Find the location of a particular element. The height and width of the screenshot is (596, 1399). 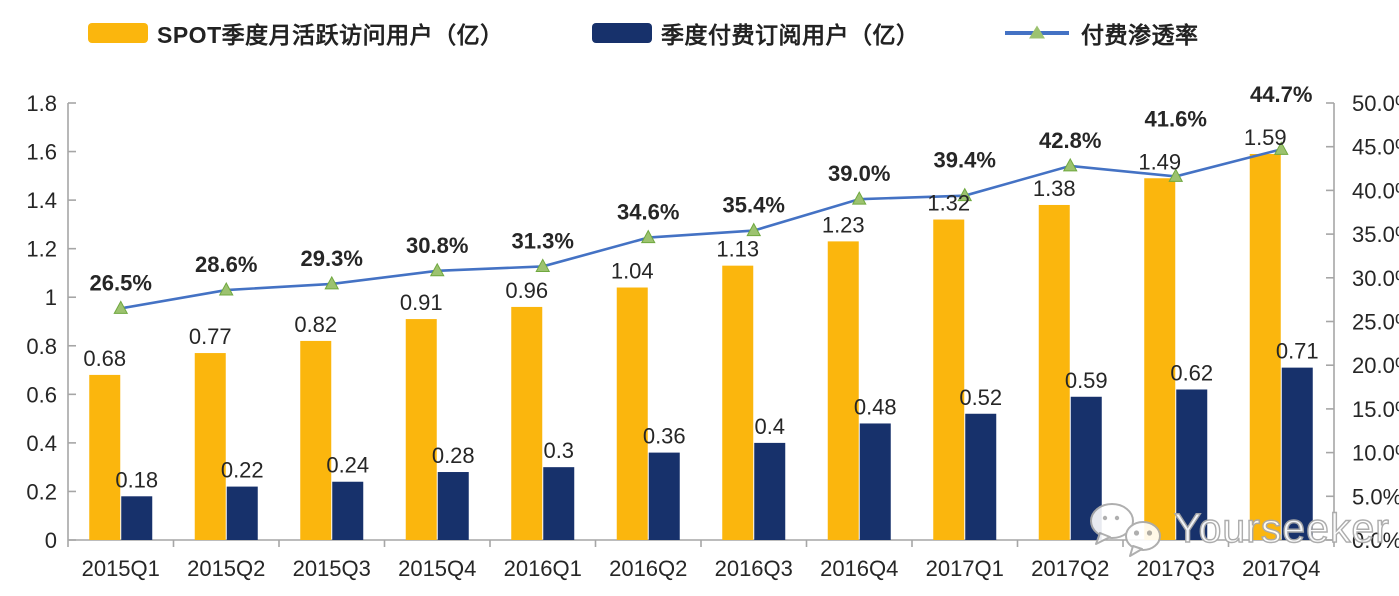

penetration-pct-label: 28.6% is located at coordinates (226, 264).